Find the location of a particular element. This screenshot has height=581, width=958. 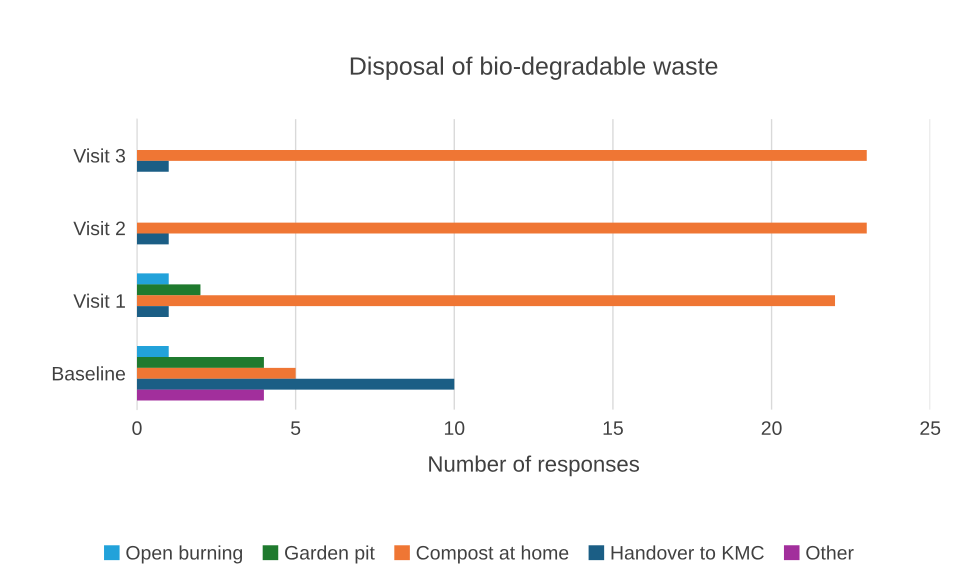

x-tick-label: 0 is located at coordinates (137, 428).